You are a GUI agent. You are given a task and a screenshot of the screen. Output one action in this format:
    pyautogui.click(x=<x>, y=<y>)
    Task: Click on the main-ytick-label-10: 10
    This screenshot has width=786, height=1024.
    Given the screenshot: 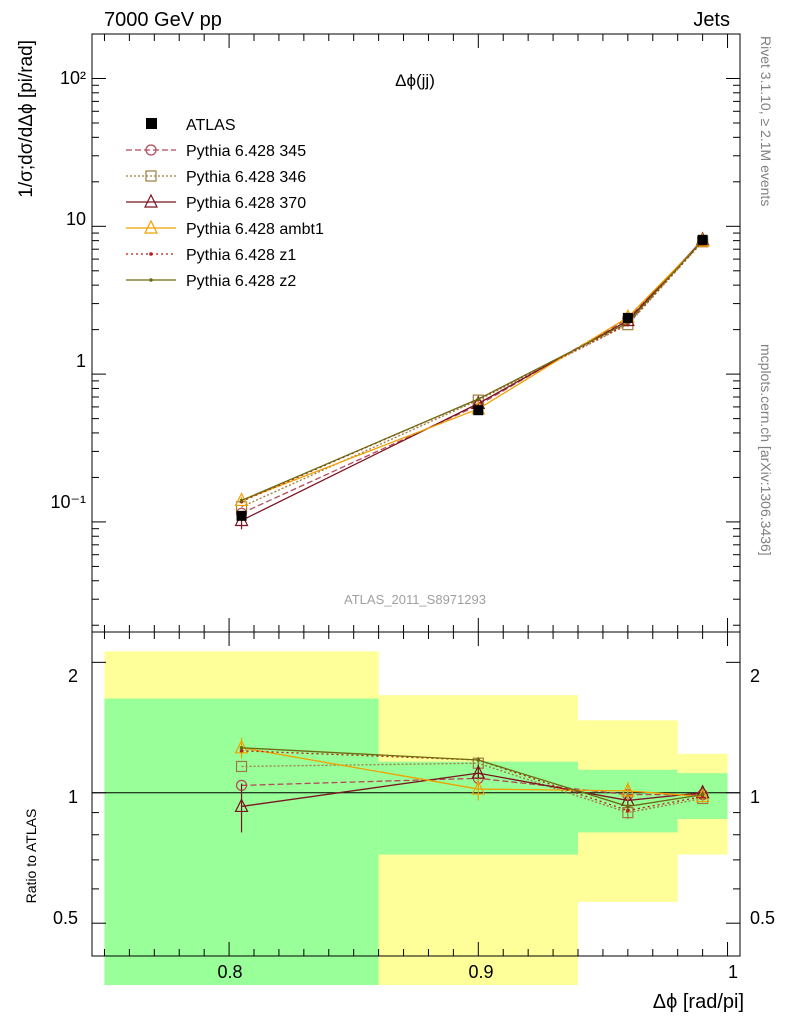 What is the action you would take?
    pyautogui.click(x=76, y=219)
    